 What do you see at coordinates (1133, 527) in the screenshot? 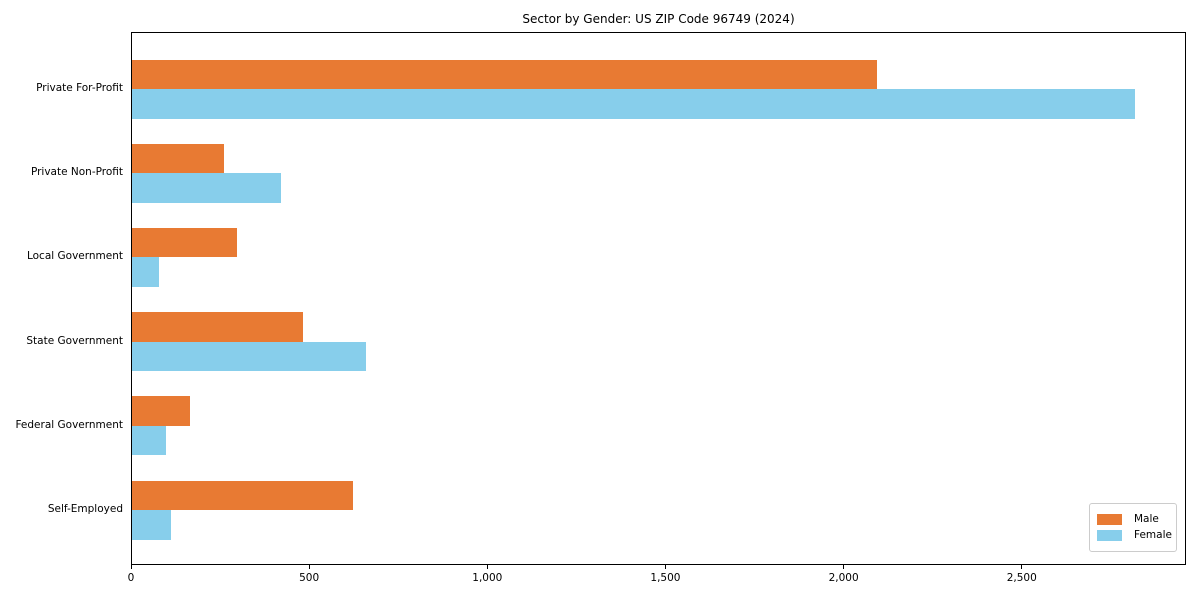
I see `legend: Male Female` at bounding box center [1133, 527].